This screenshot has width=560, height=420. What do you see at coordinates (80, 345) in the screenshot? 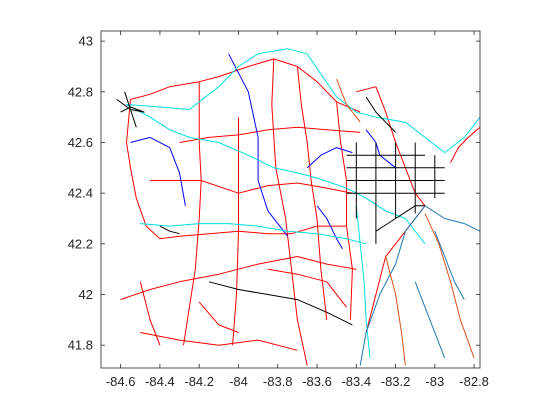
I see `y-tick-label: 41.8` at bounding box center [80, 345].